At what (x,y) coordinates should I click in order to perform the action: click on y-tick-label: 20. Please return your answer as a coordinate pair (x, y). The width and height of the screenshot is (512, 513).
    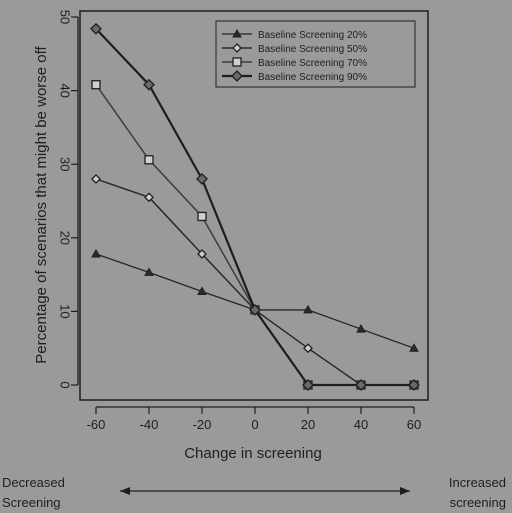
    Looking at the image, I should click on (65, 238).